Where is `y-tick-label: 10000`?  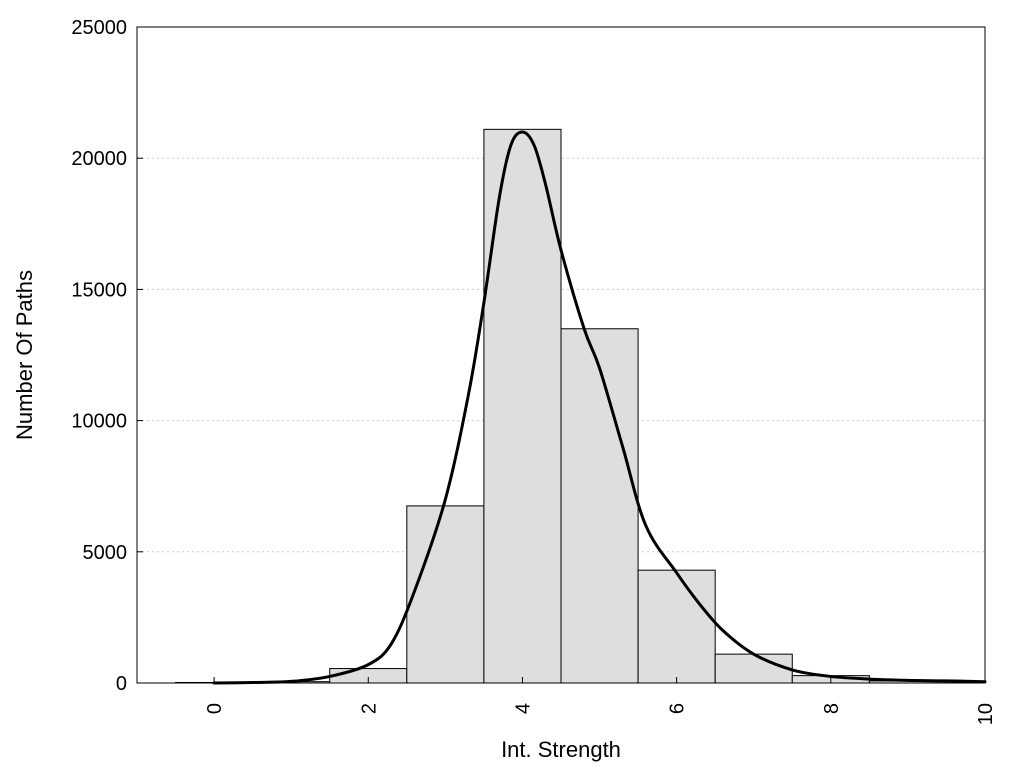
y-tick-label: 10000 is located at coordinates (99, 422).